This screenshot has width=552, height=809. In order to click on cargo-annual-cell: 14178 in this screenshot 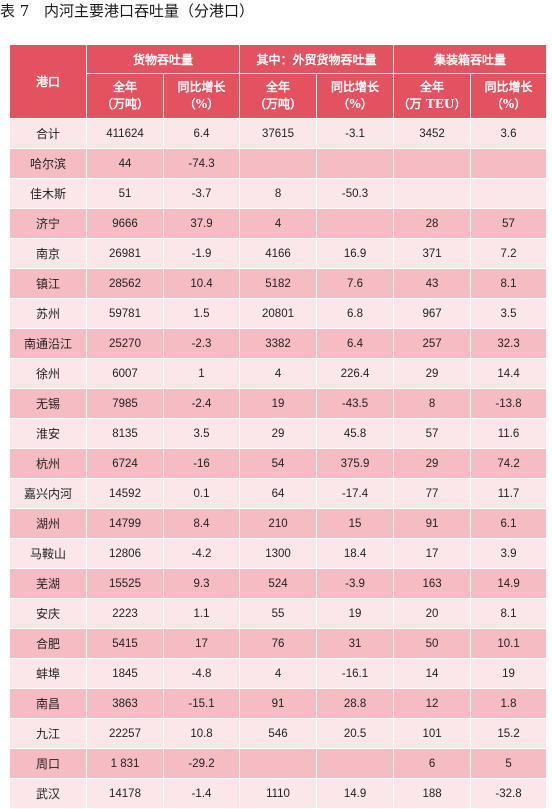, I will do `click(125, 793)`.